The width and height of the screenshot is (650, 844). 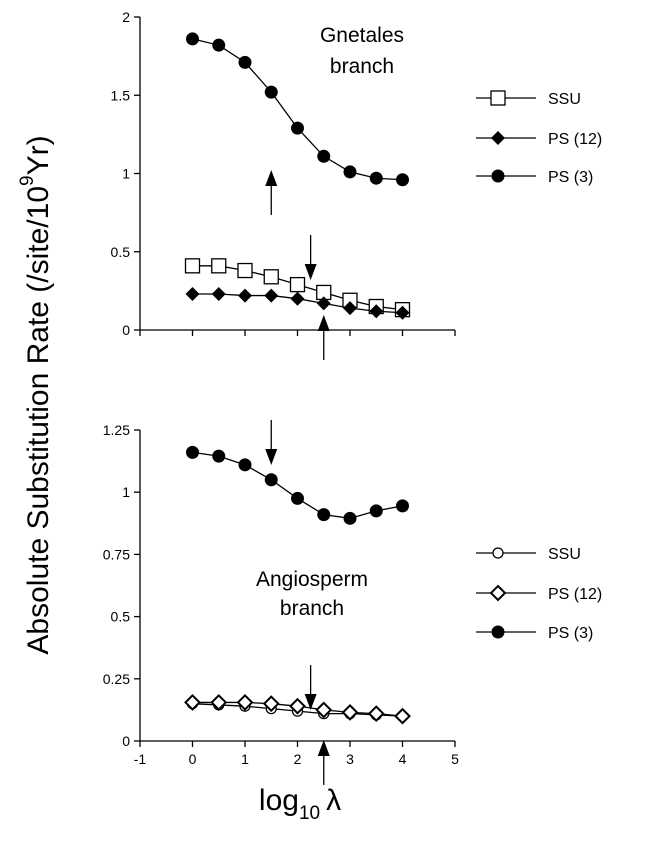 I want to click on y-axis-label: Absolute Substitution Rate (/site/109Yr), so click(x=36, y=394).